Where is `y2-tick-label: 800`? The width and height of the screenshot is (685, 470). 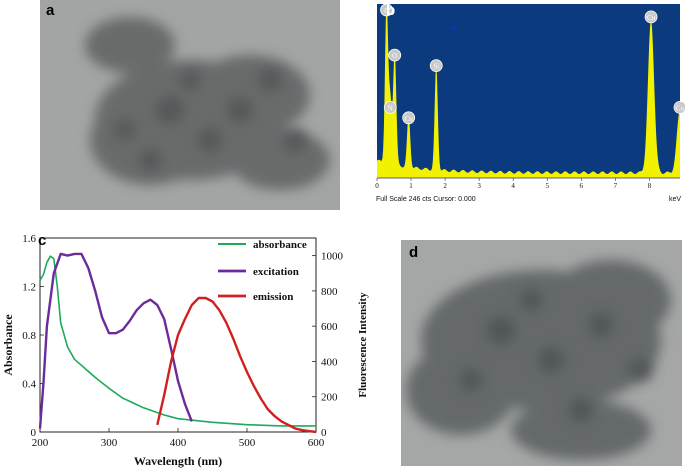 y2-tick-label: 800 is located at coordinates (329, 292).